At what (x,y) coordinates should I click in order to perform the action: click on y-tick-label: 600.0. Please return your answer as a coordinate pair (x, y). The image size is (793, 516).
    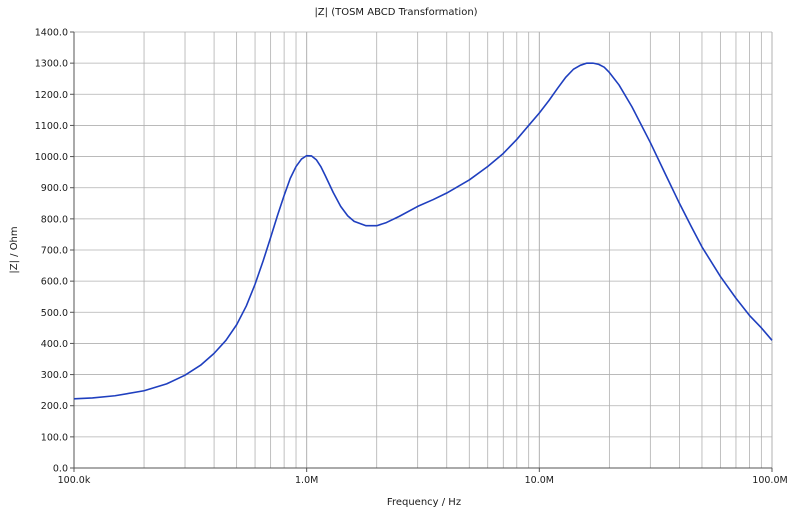
    Looking at the image, I should click on (54, 282).